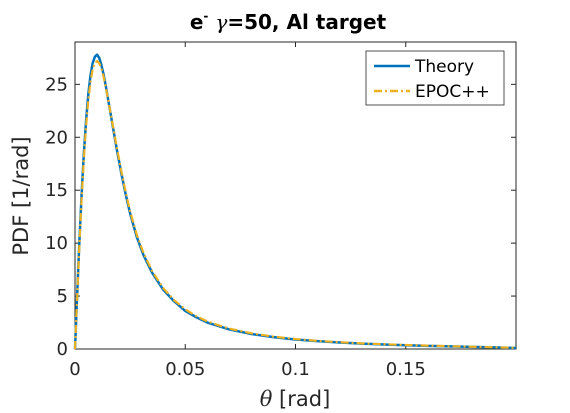 The image size is (570, 413). What do you see at coordinates (444, 67) in the screenshot?
I see `legend-label-theory: Theory` at bounding box center [444, 67].